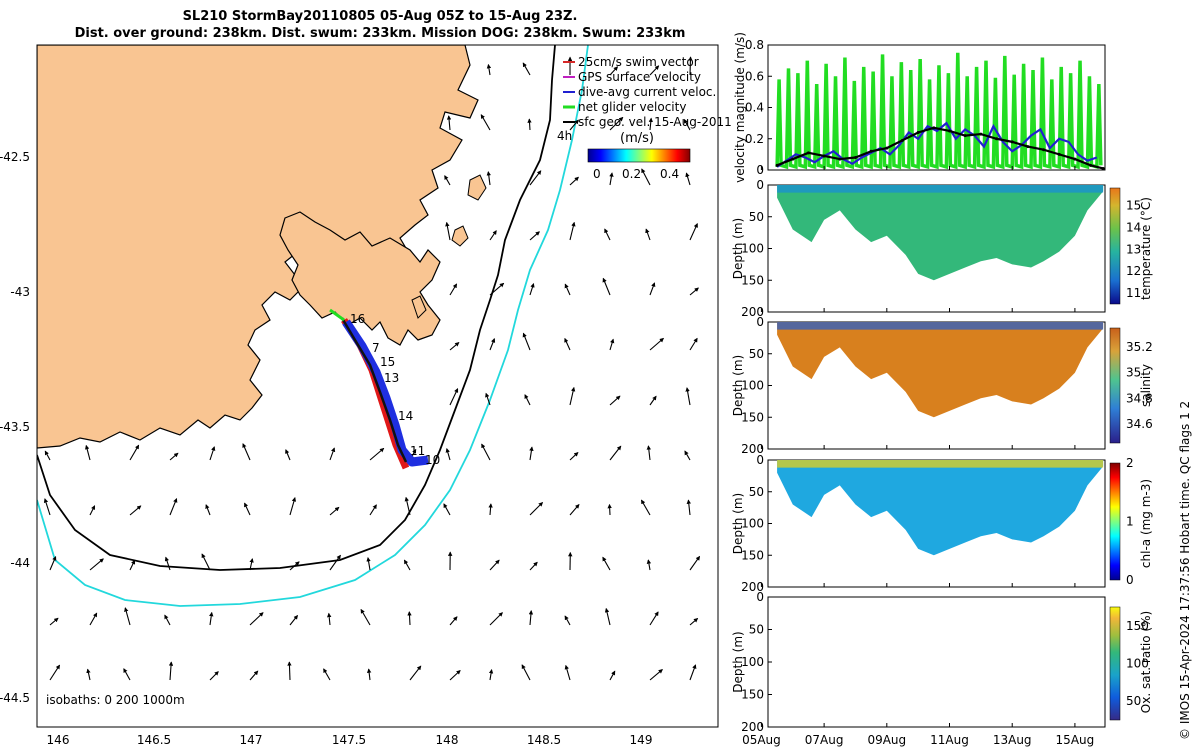 This screenshot has height=750, width=1200. What do you see at coordinates (637, 138) in the screenshot?
I see `colorbar-unit: (m/s)` at bounding box center [637, 138].